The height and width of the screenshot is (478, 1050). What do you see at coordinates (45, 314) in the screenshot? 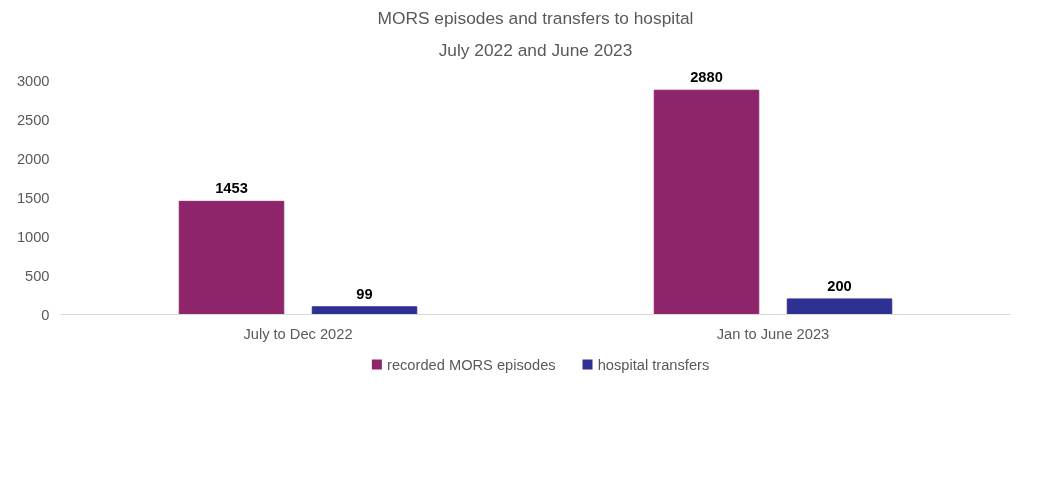
I see `y-tick-label: 0` at bounding box center [45, 314].